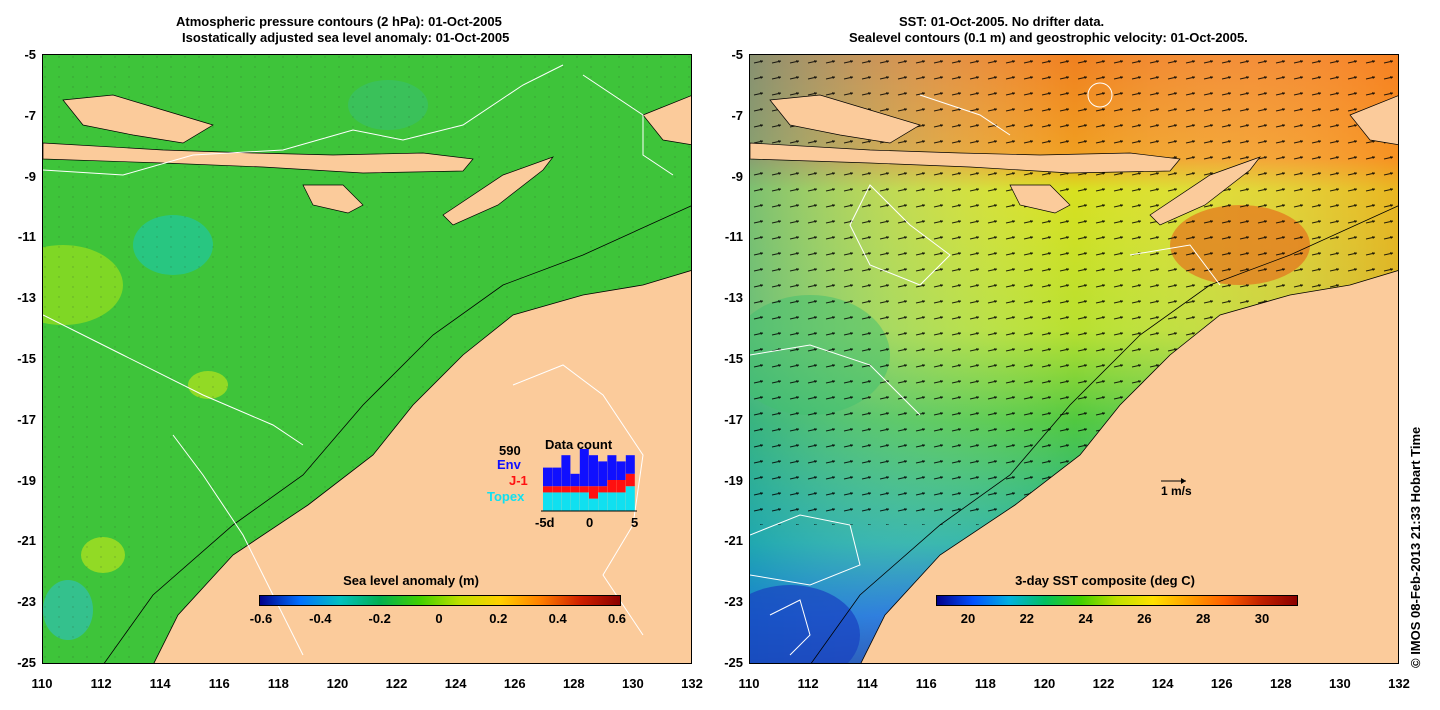 Image resolution: width=1440 pixels, height=710 pixels. What do you see at coordinates (261, 618) in the screenshot?
I see `sla-colorbar-tick: -0.6` at bounding box center [261, 618].